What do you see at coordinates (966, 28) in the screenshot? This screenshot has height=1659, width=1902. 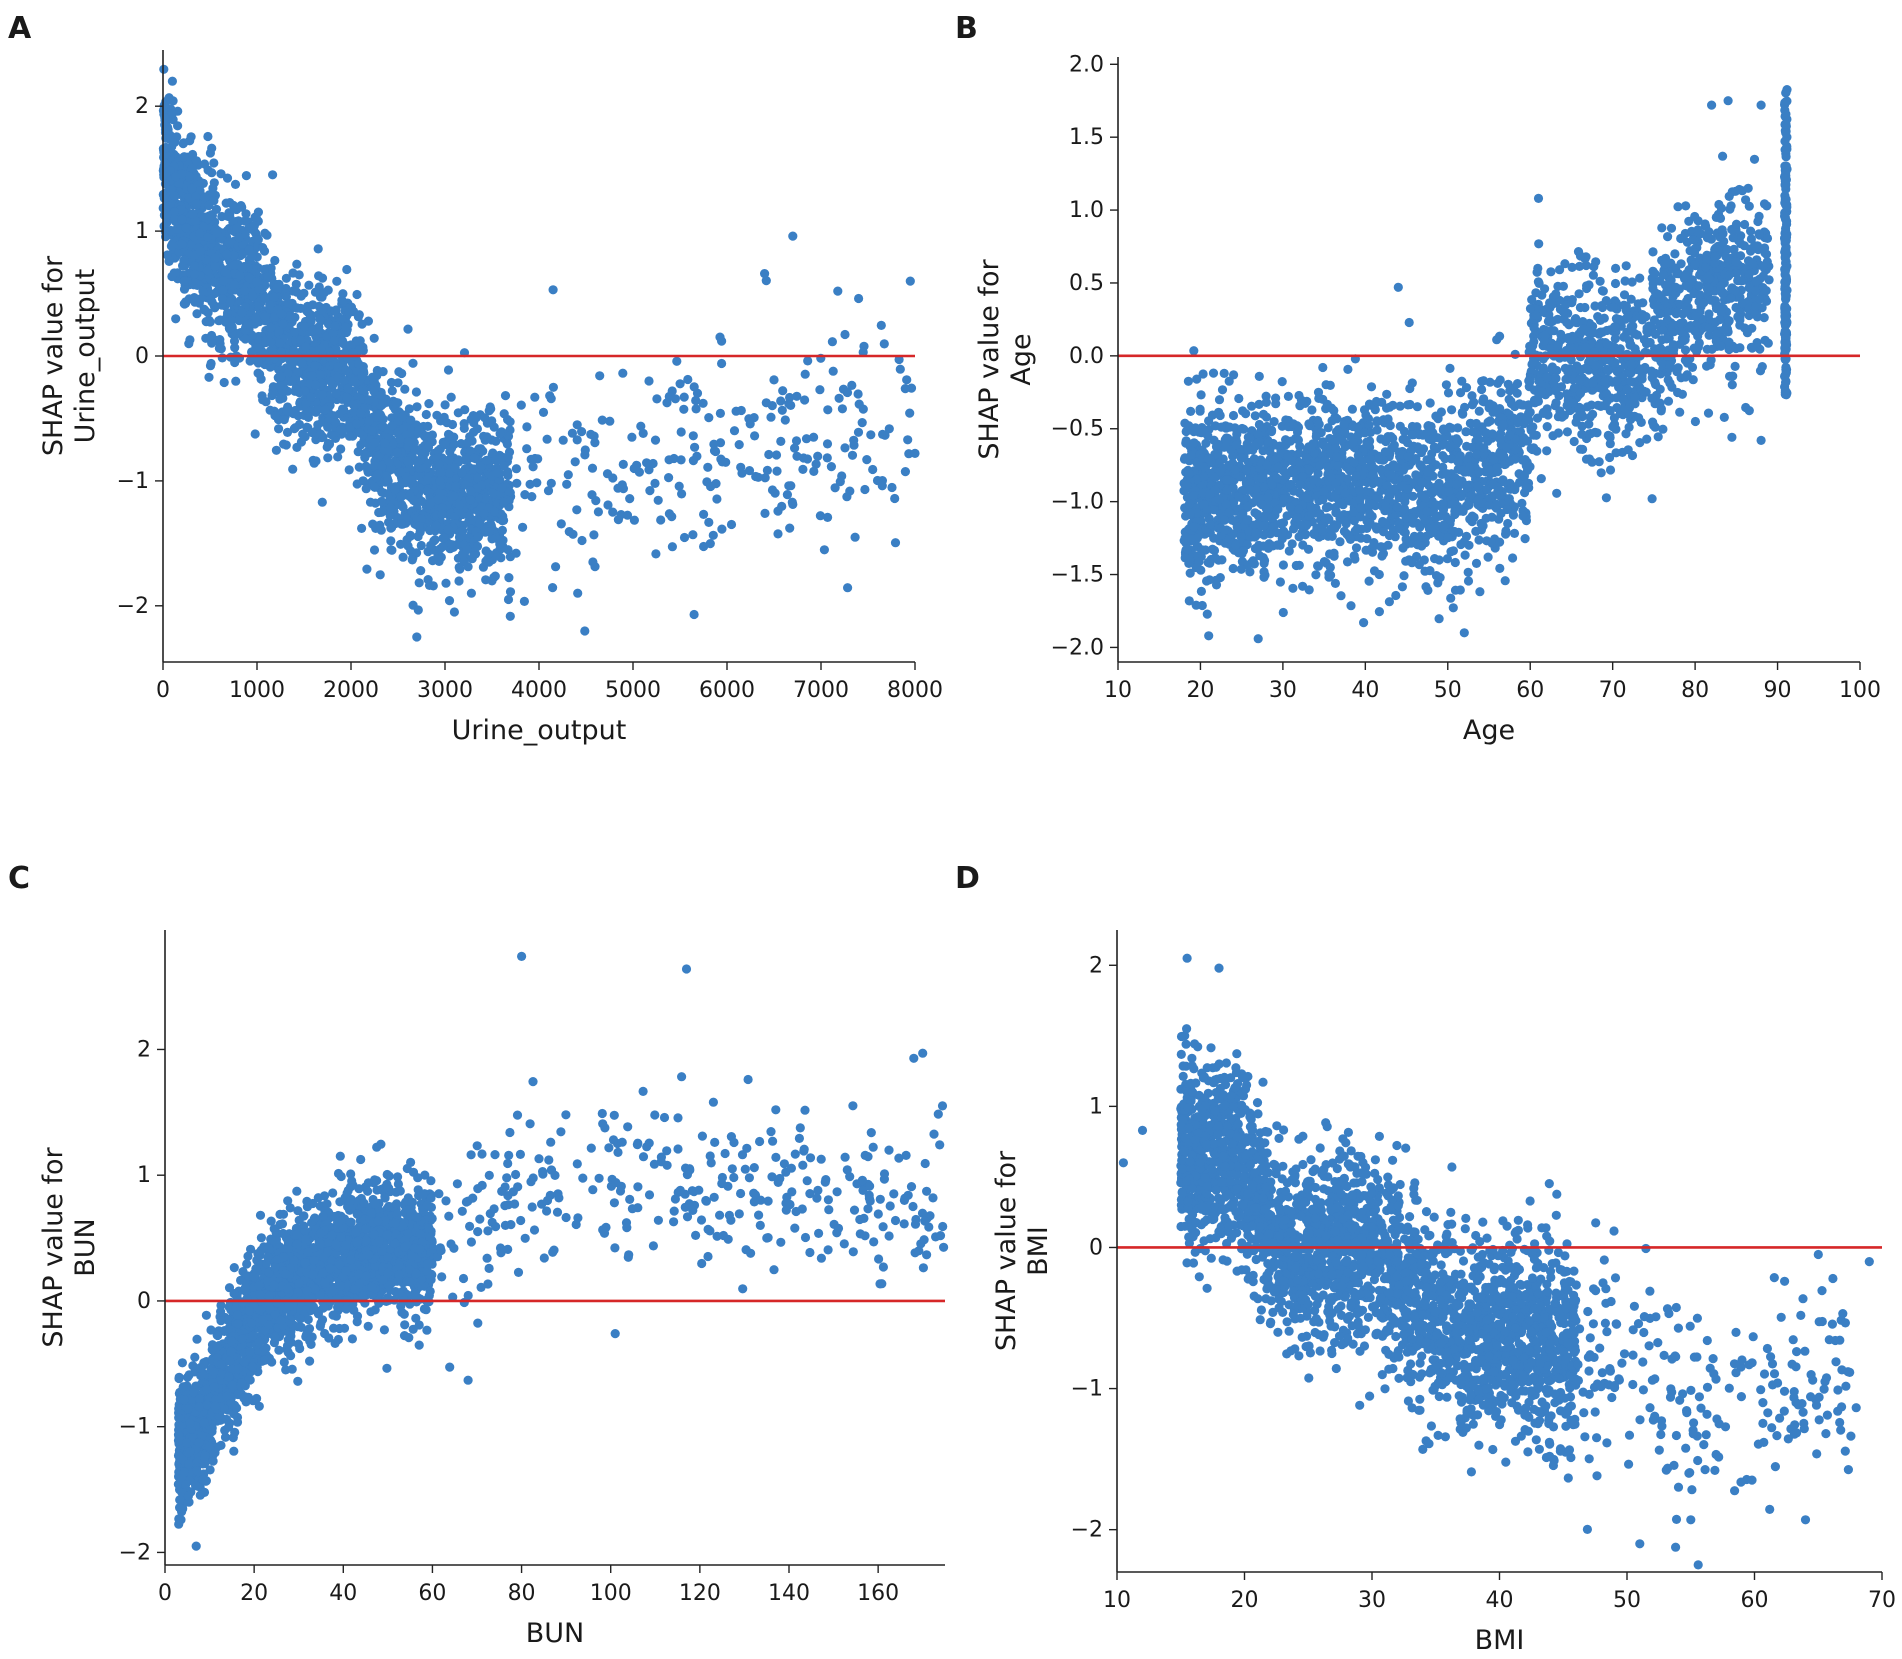 I see `panel-label-b: B` at bounding box center [966, 28].